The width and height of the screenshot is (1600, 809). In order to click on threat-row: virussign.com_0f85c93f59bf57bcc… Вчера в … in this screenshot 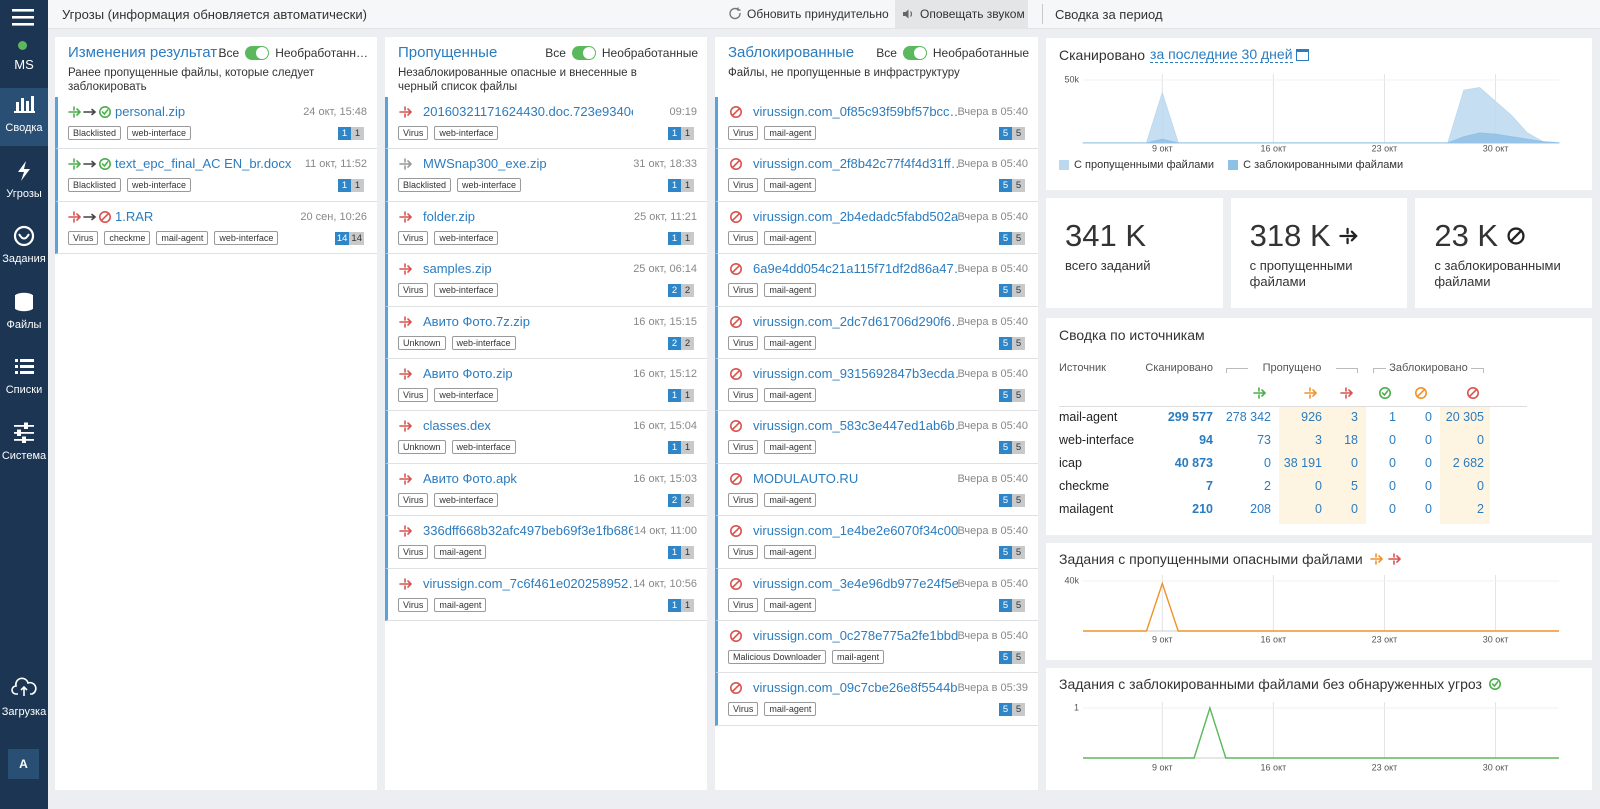, I will do `click(876, 123)`.